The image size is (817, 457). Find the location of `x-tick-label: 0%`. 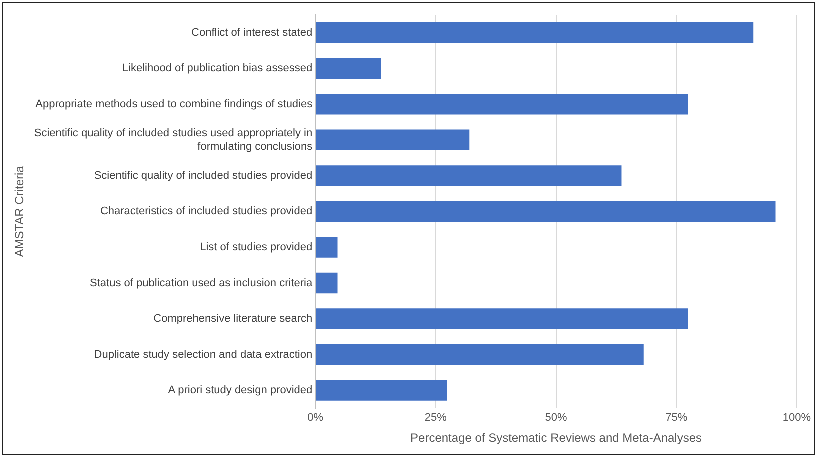

x-tick-label: 0% is located at coordinates (316, 418).